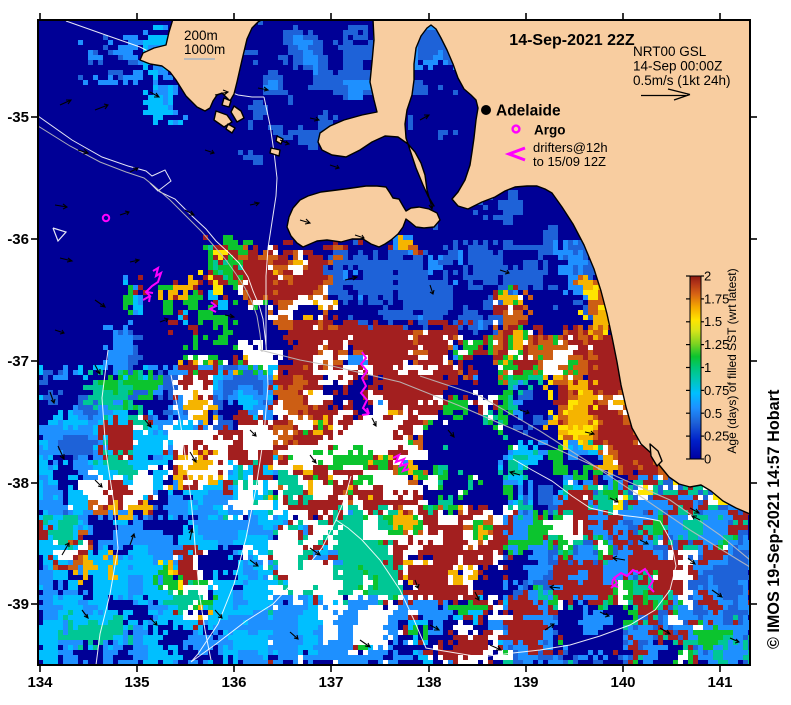  Describe the element at coordinates (677, 66) in the screenshot. I see `svg-text: 14-Sep 00:00Z` at that location.